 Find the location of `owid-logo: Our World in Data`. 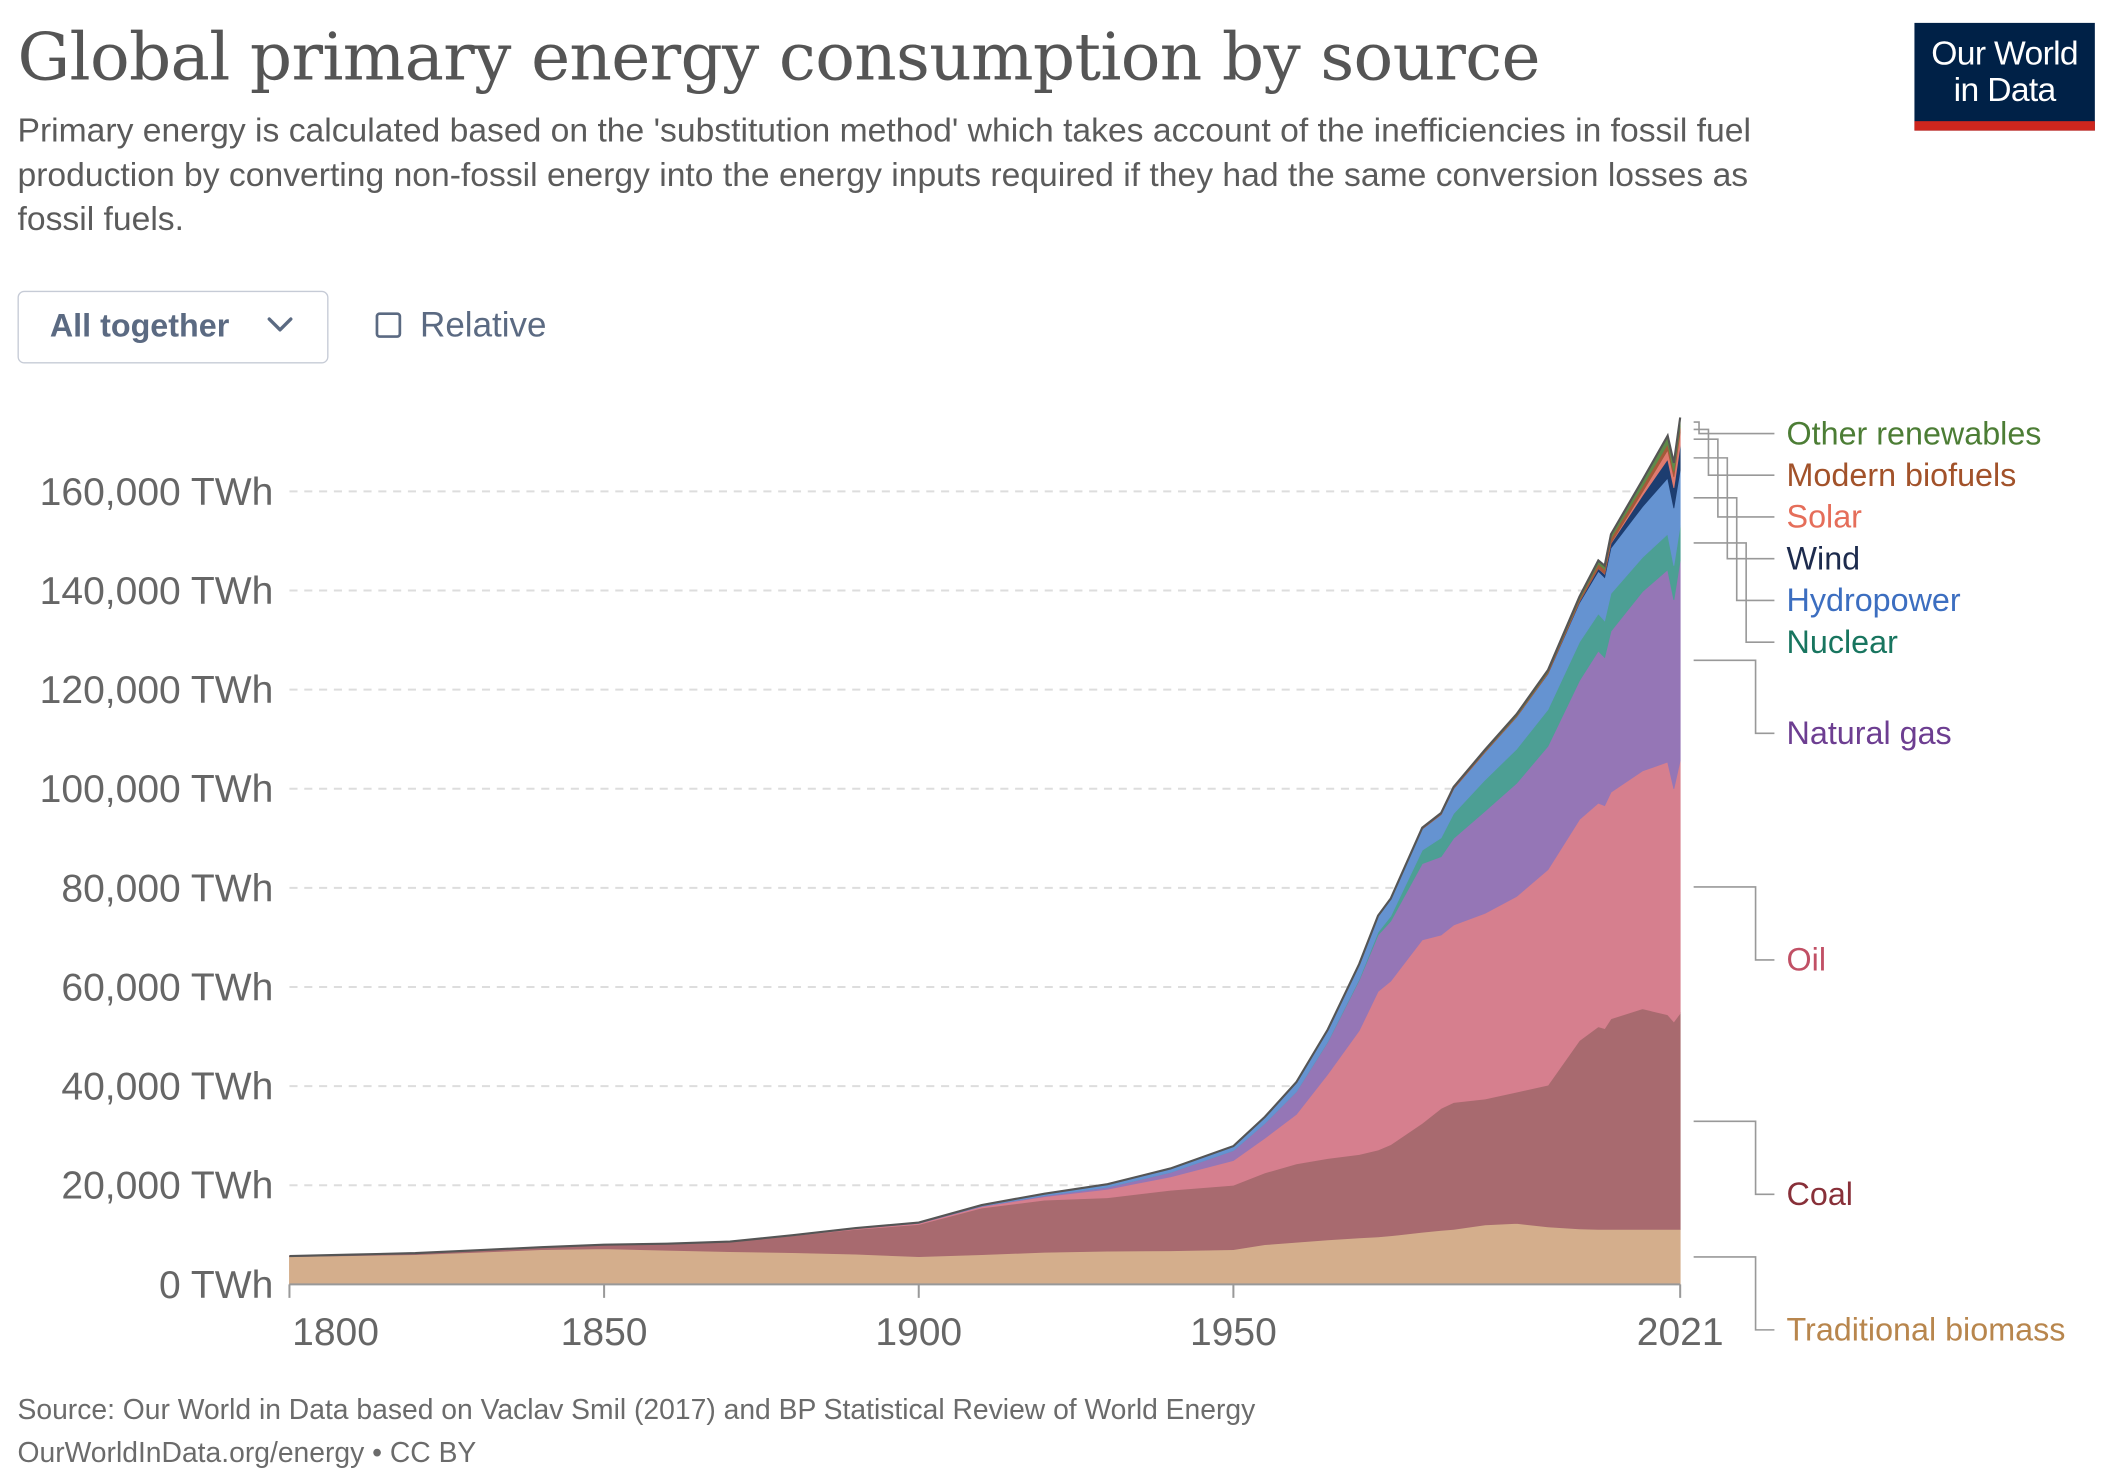

owid-logo: Our World in Data is located at coordinates (2004, 76).